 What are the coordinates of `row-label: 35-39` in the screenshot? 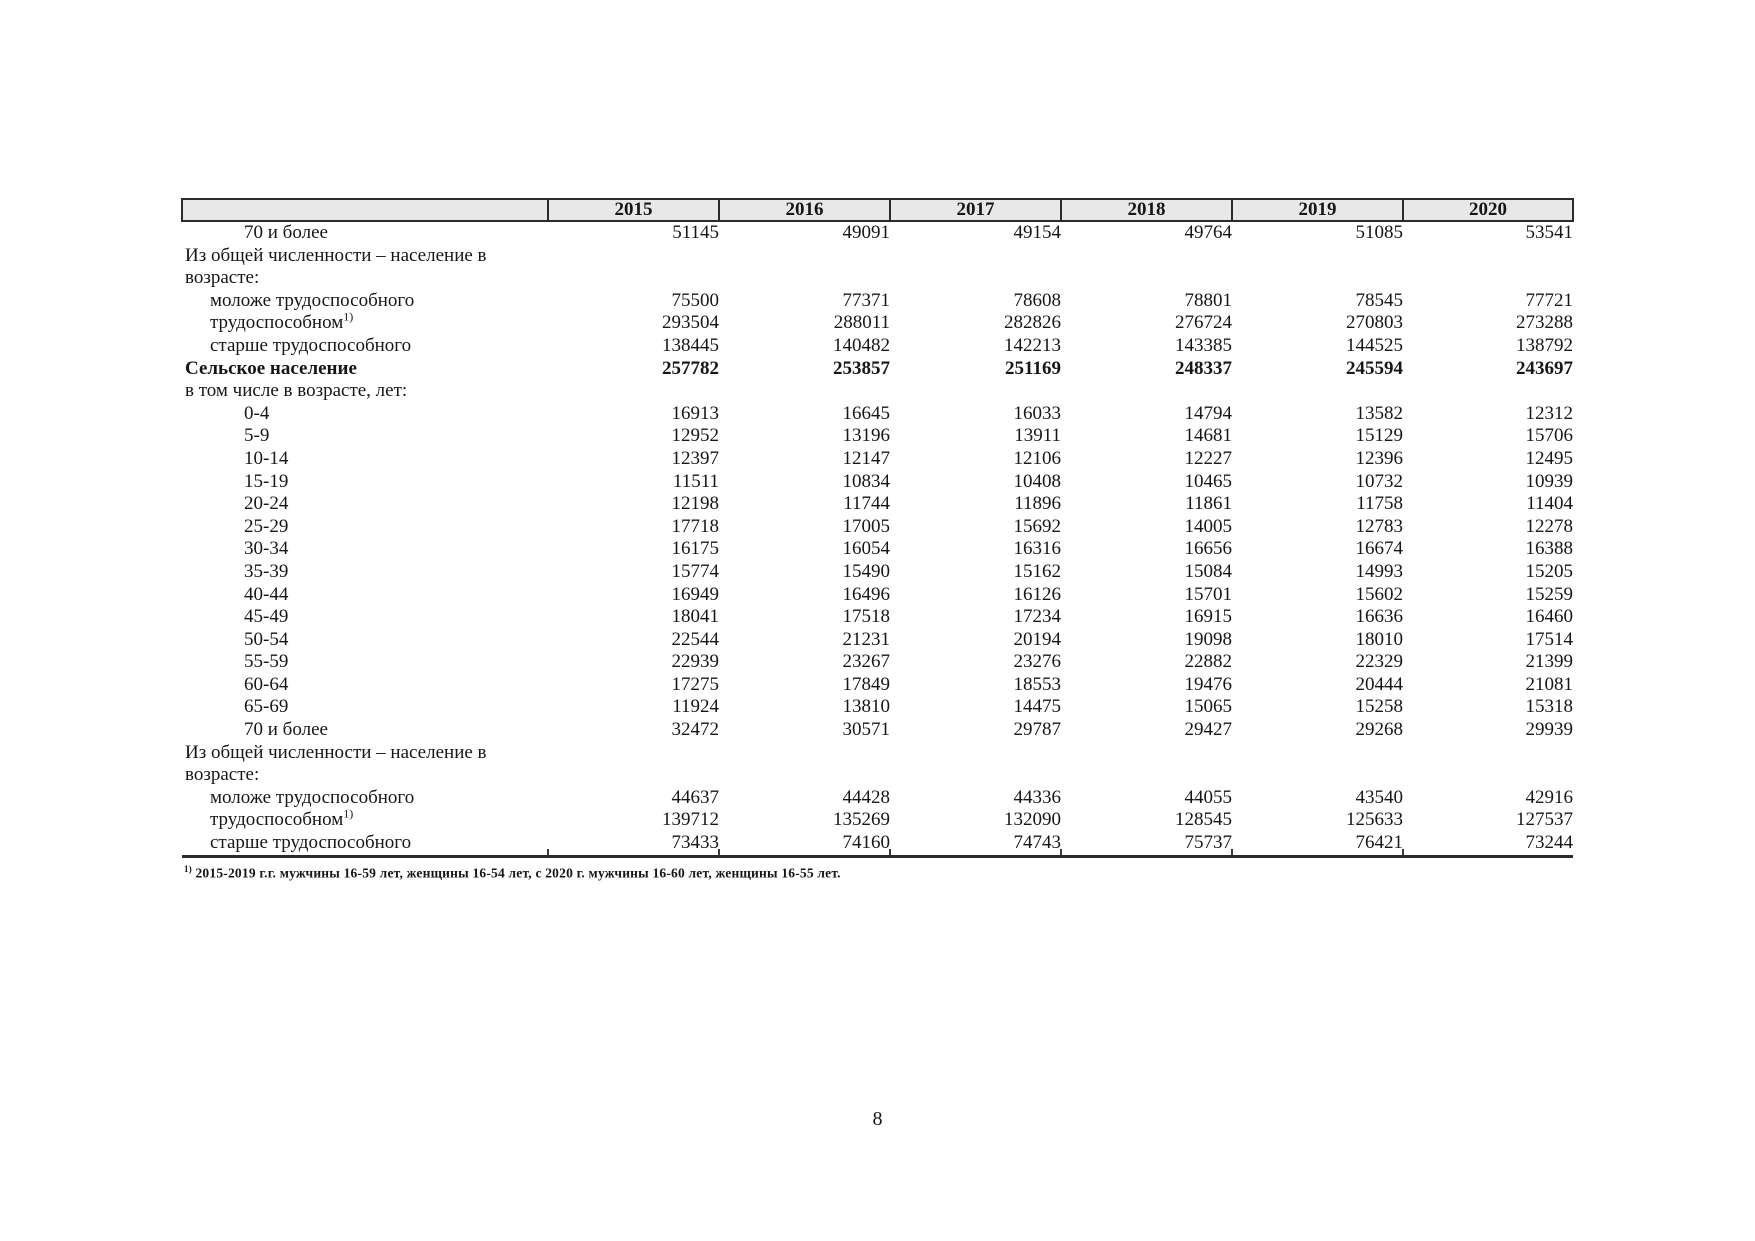 It's located at (365, 572).